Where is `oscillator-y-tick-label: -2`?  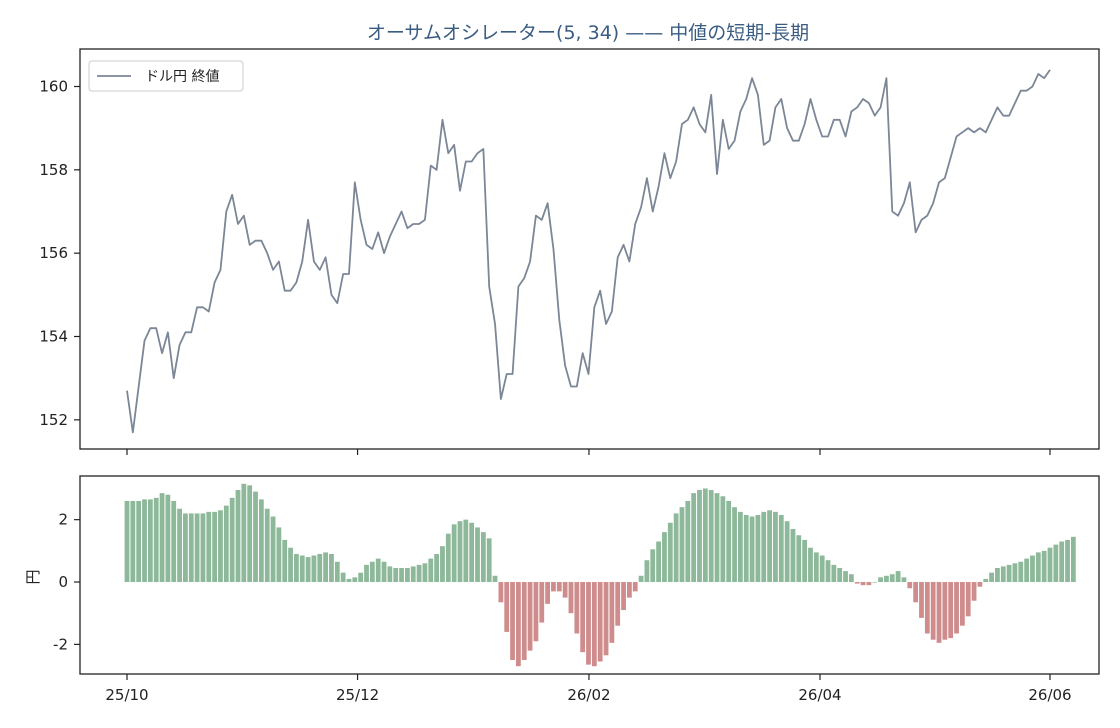 oscillator-y-tick-label: -2 is located at coordinates (60, 644).